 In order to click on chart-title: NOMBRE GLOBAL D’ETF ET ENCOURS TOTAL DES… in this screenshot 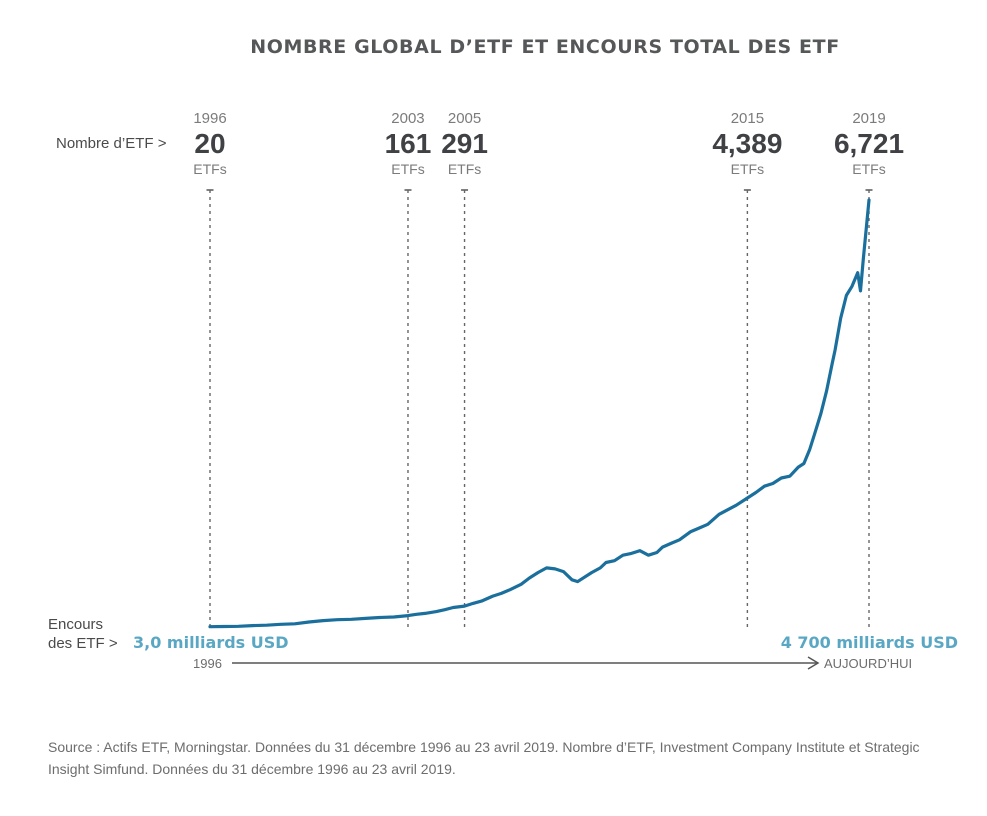, I will do `click(545, 47)`.